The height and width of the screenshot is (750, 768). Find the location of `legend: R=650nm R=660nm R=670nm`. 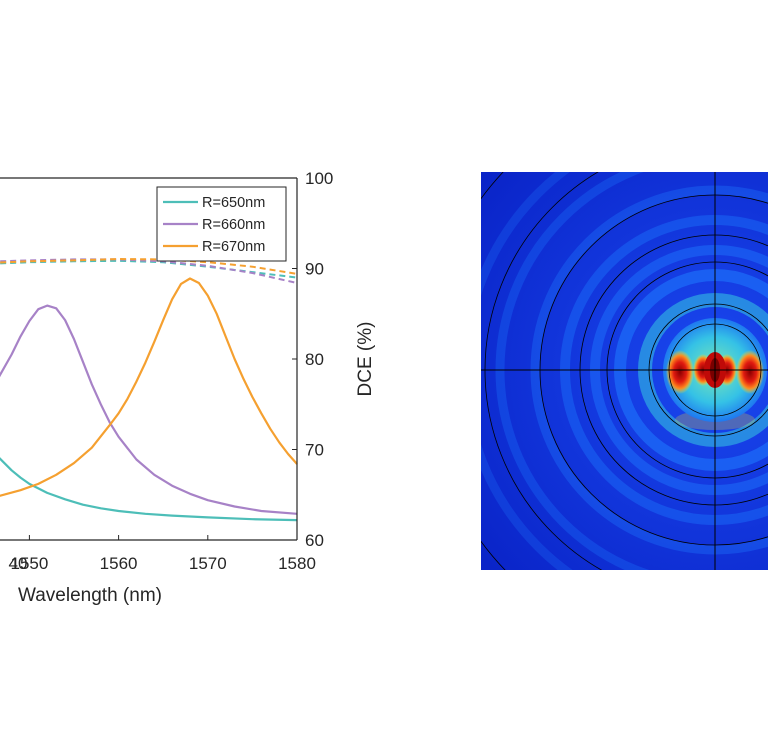

legend: R=650nm R=660nm R=670nm is located at coordinates (221, 224).